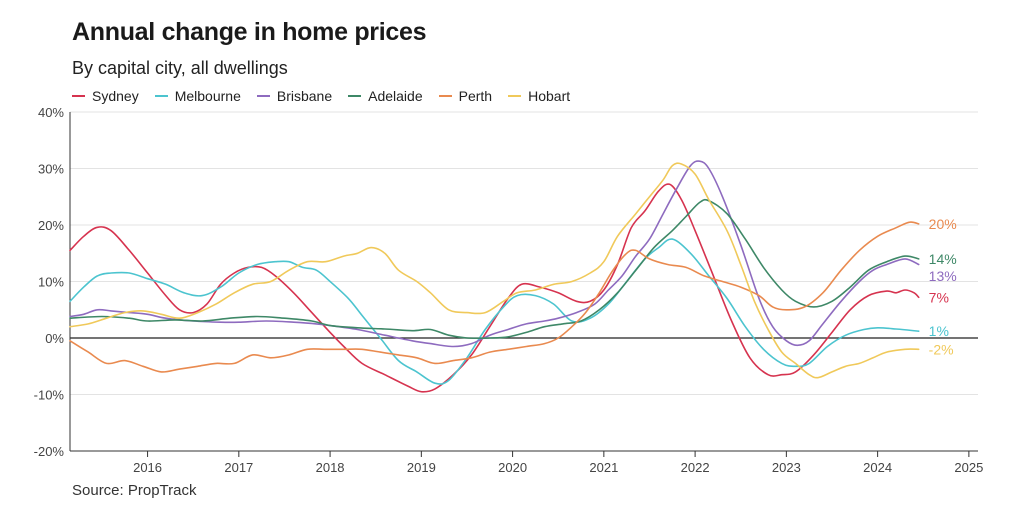  Describe the element at coordinates (304, 96) in the screenshot. I see `legend-label: Brisbane` at that location.